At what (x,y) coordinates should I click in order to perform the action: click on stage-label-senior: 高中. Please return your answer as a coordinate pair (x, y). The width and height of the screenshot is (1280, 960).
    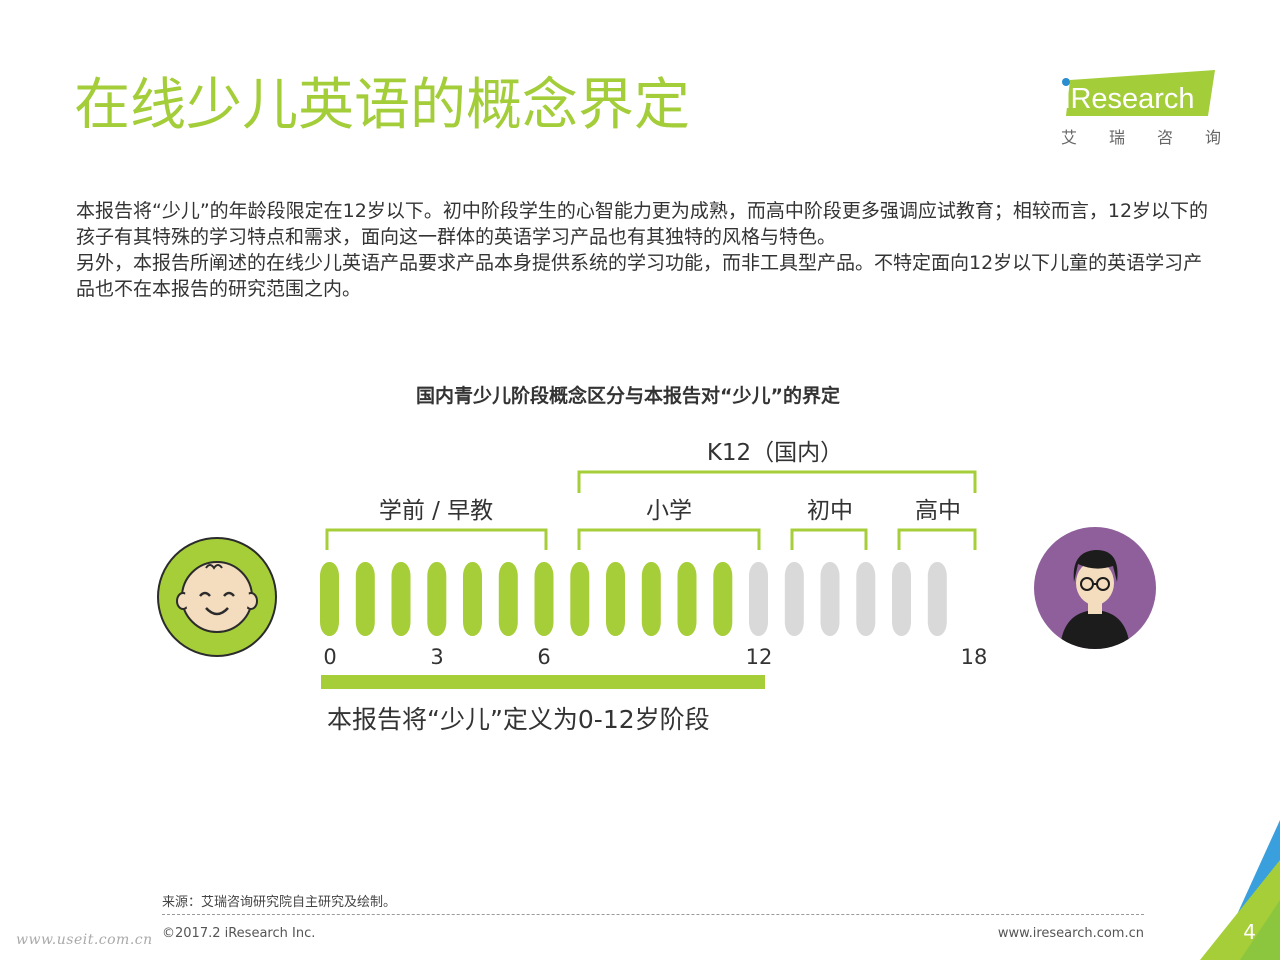
    Looking at the image, I should click on (938, 511).